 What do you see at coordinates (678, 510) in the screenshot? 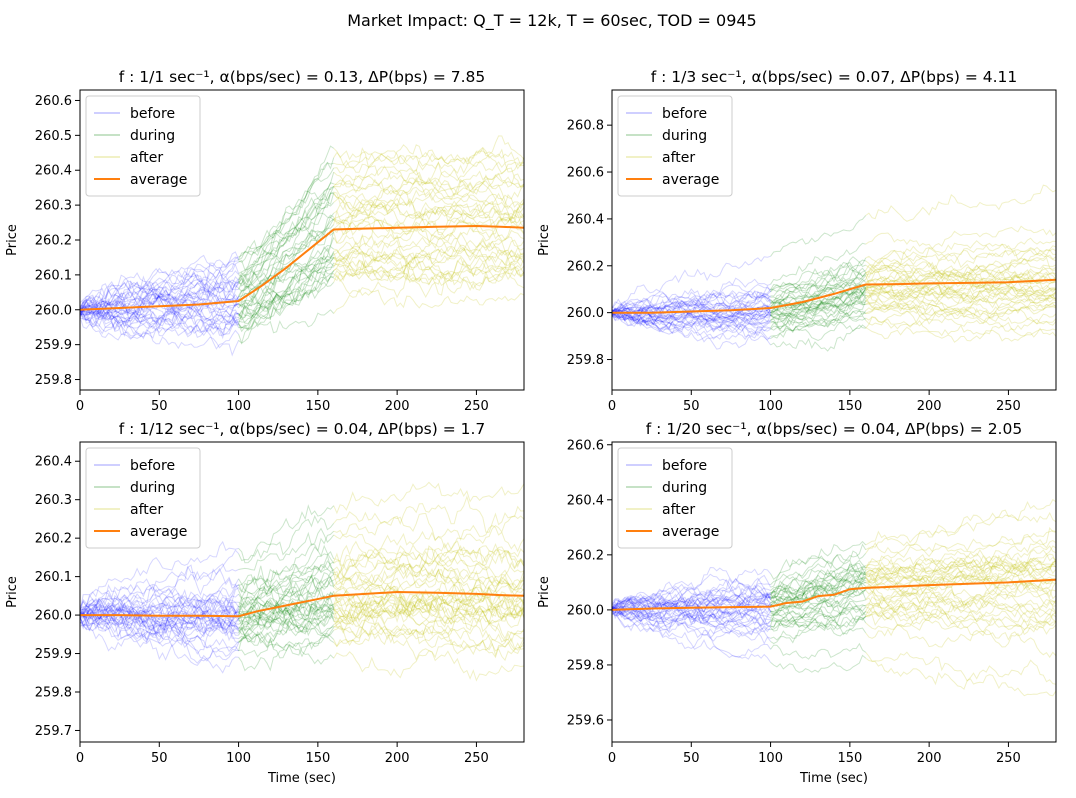
I see `legend-label-after: after` at bounding box center [678, 510].